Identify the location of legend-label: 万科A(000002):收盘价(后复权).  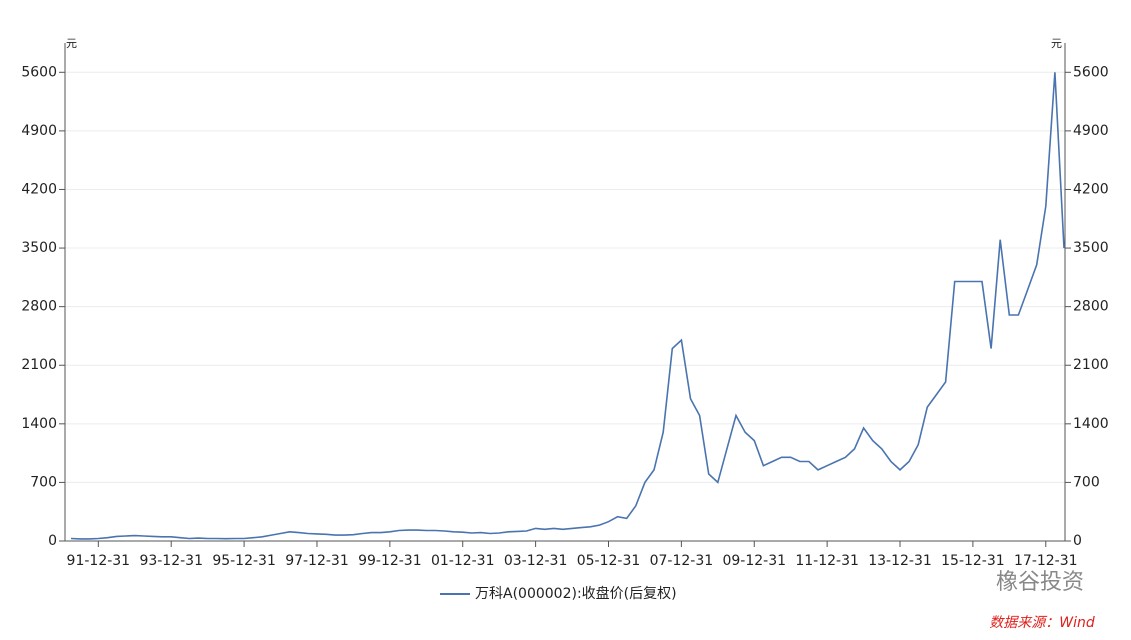
(576, 593).